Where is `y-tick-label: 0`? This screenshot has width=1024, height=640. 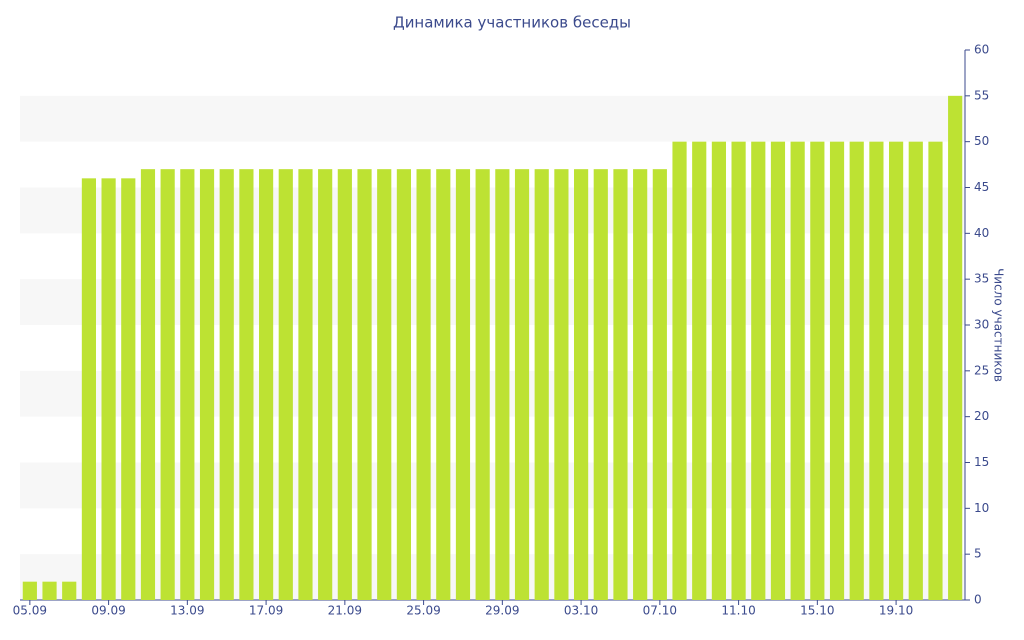
y-tick-label: 0 is located at coordinates (978, 600).